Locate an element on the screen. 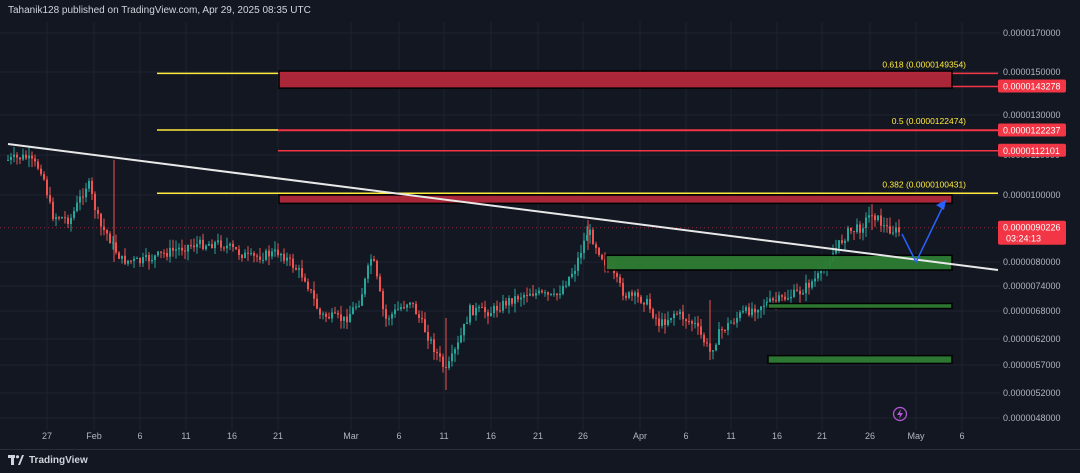 This screenshot has height=473, width=1080. time-axis-label: 6 is located at coordinates (139, 436).